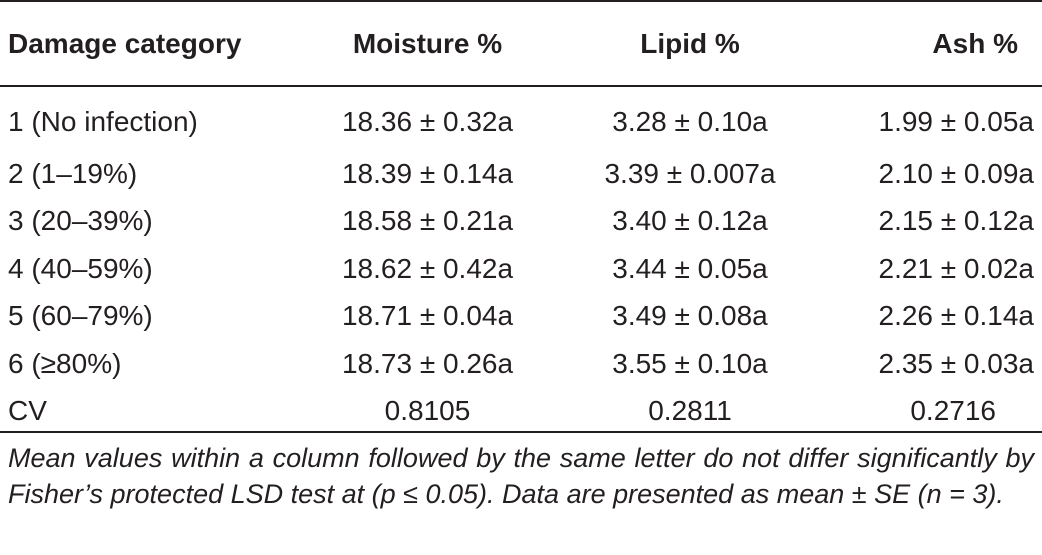 The height and width of the screenshot is (555, 1042). Describe the element at coordinates (953, 411) in the screenshot. I see `table-cell: 0.2716` at that location.